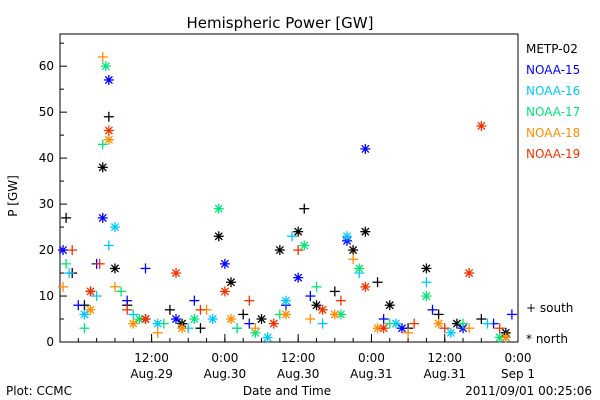 Image resolution: width=600 pixels, height=400 pixels. Describe the element at coordinates (553, 70) in the screenshot. I see `legend-entry: NOAA-15` at that location.